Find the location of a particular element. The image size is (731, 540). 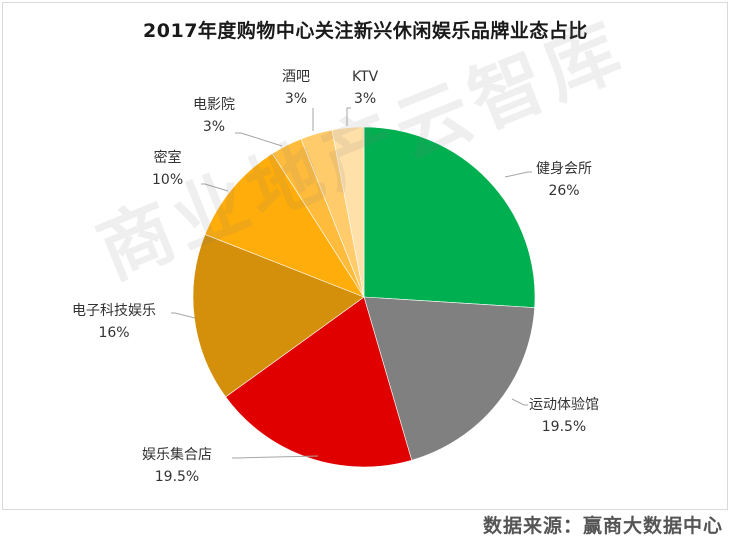

label-sports-name: 运动体验馆 is located at coordinates (564, 405).